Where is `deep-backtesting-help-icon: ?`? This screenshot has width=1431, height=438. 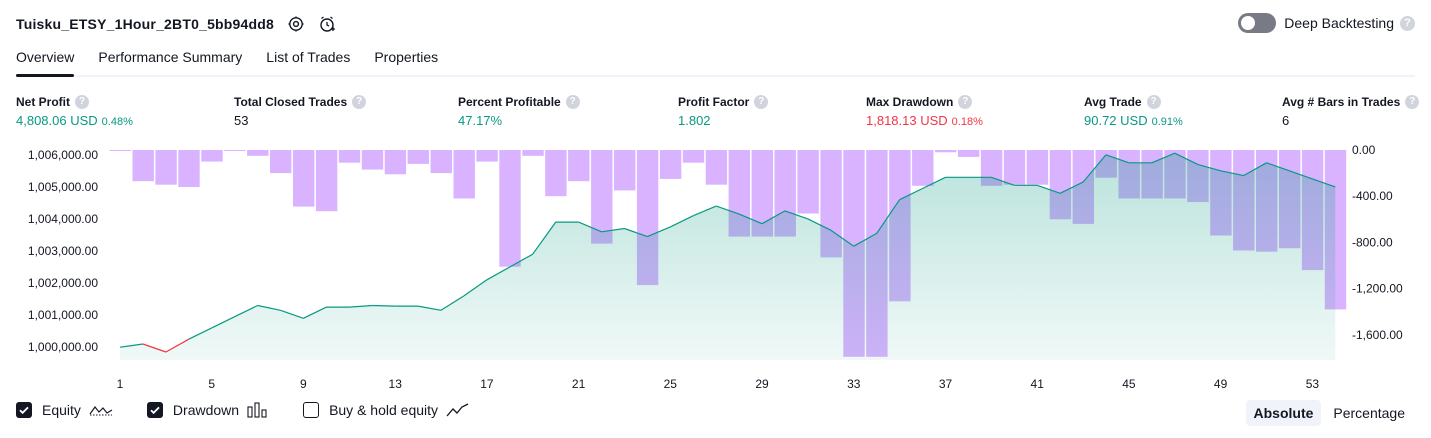 deep-backtesting-help-icon: ? is located at coordinates (1407, 23).